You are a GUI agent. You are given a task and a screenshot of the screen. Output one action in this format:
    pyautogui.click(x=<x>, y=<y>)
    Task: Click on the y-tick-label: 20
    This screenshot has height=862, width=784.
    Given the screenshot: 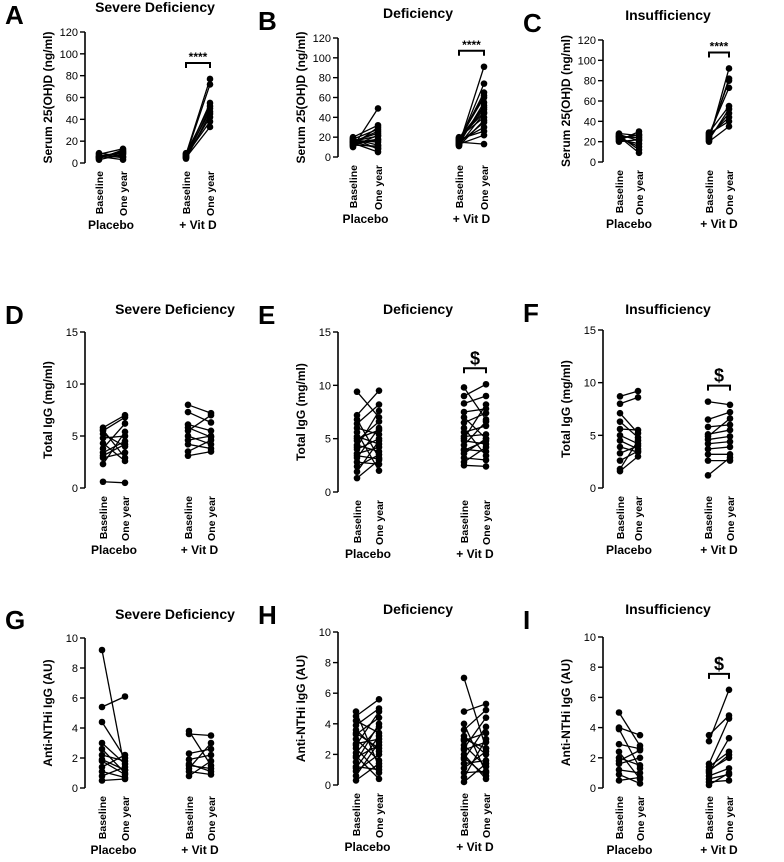 What is the action you would take?
    pyautogui.click(x=590, y=143)
    